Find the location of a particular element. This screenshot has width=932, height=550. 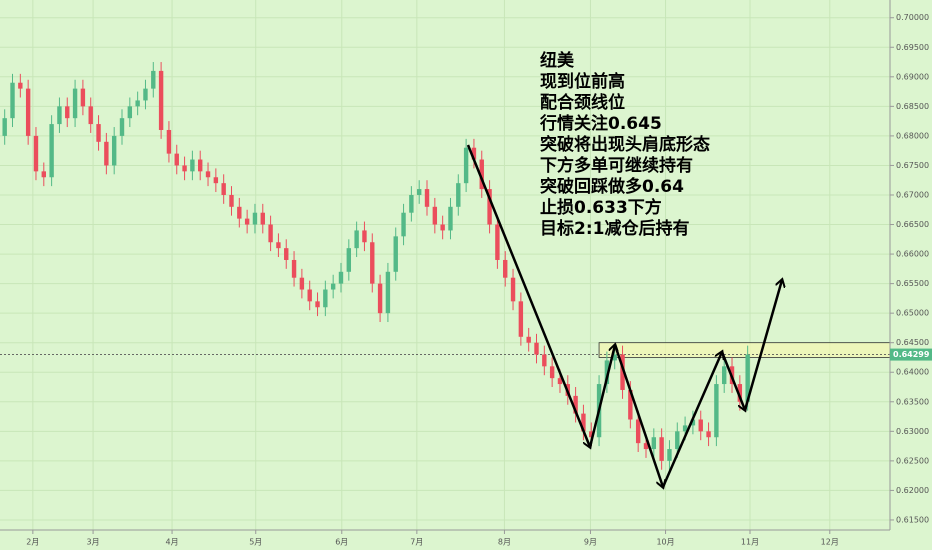

annotation-line: 配合颈线位 is located at coordinates (582, 102).